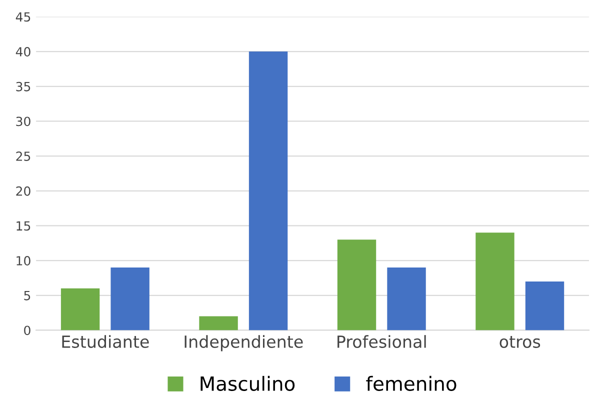 The width and height of the screenshot is (601, 418). What do you see at coordinates (23, 156) in the screenshot?
I see `y-tick-label: 25` at bounding box center [23, 156].